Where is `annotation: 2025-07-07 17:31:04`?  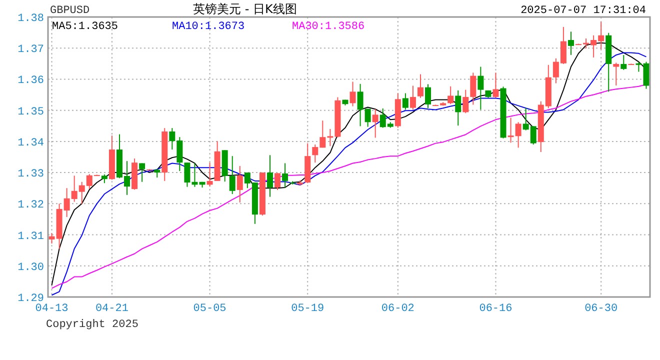
annotation: 2025-07-07 17:31:04 is located at coordinates (583, 11).